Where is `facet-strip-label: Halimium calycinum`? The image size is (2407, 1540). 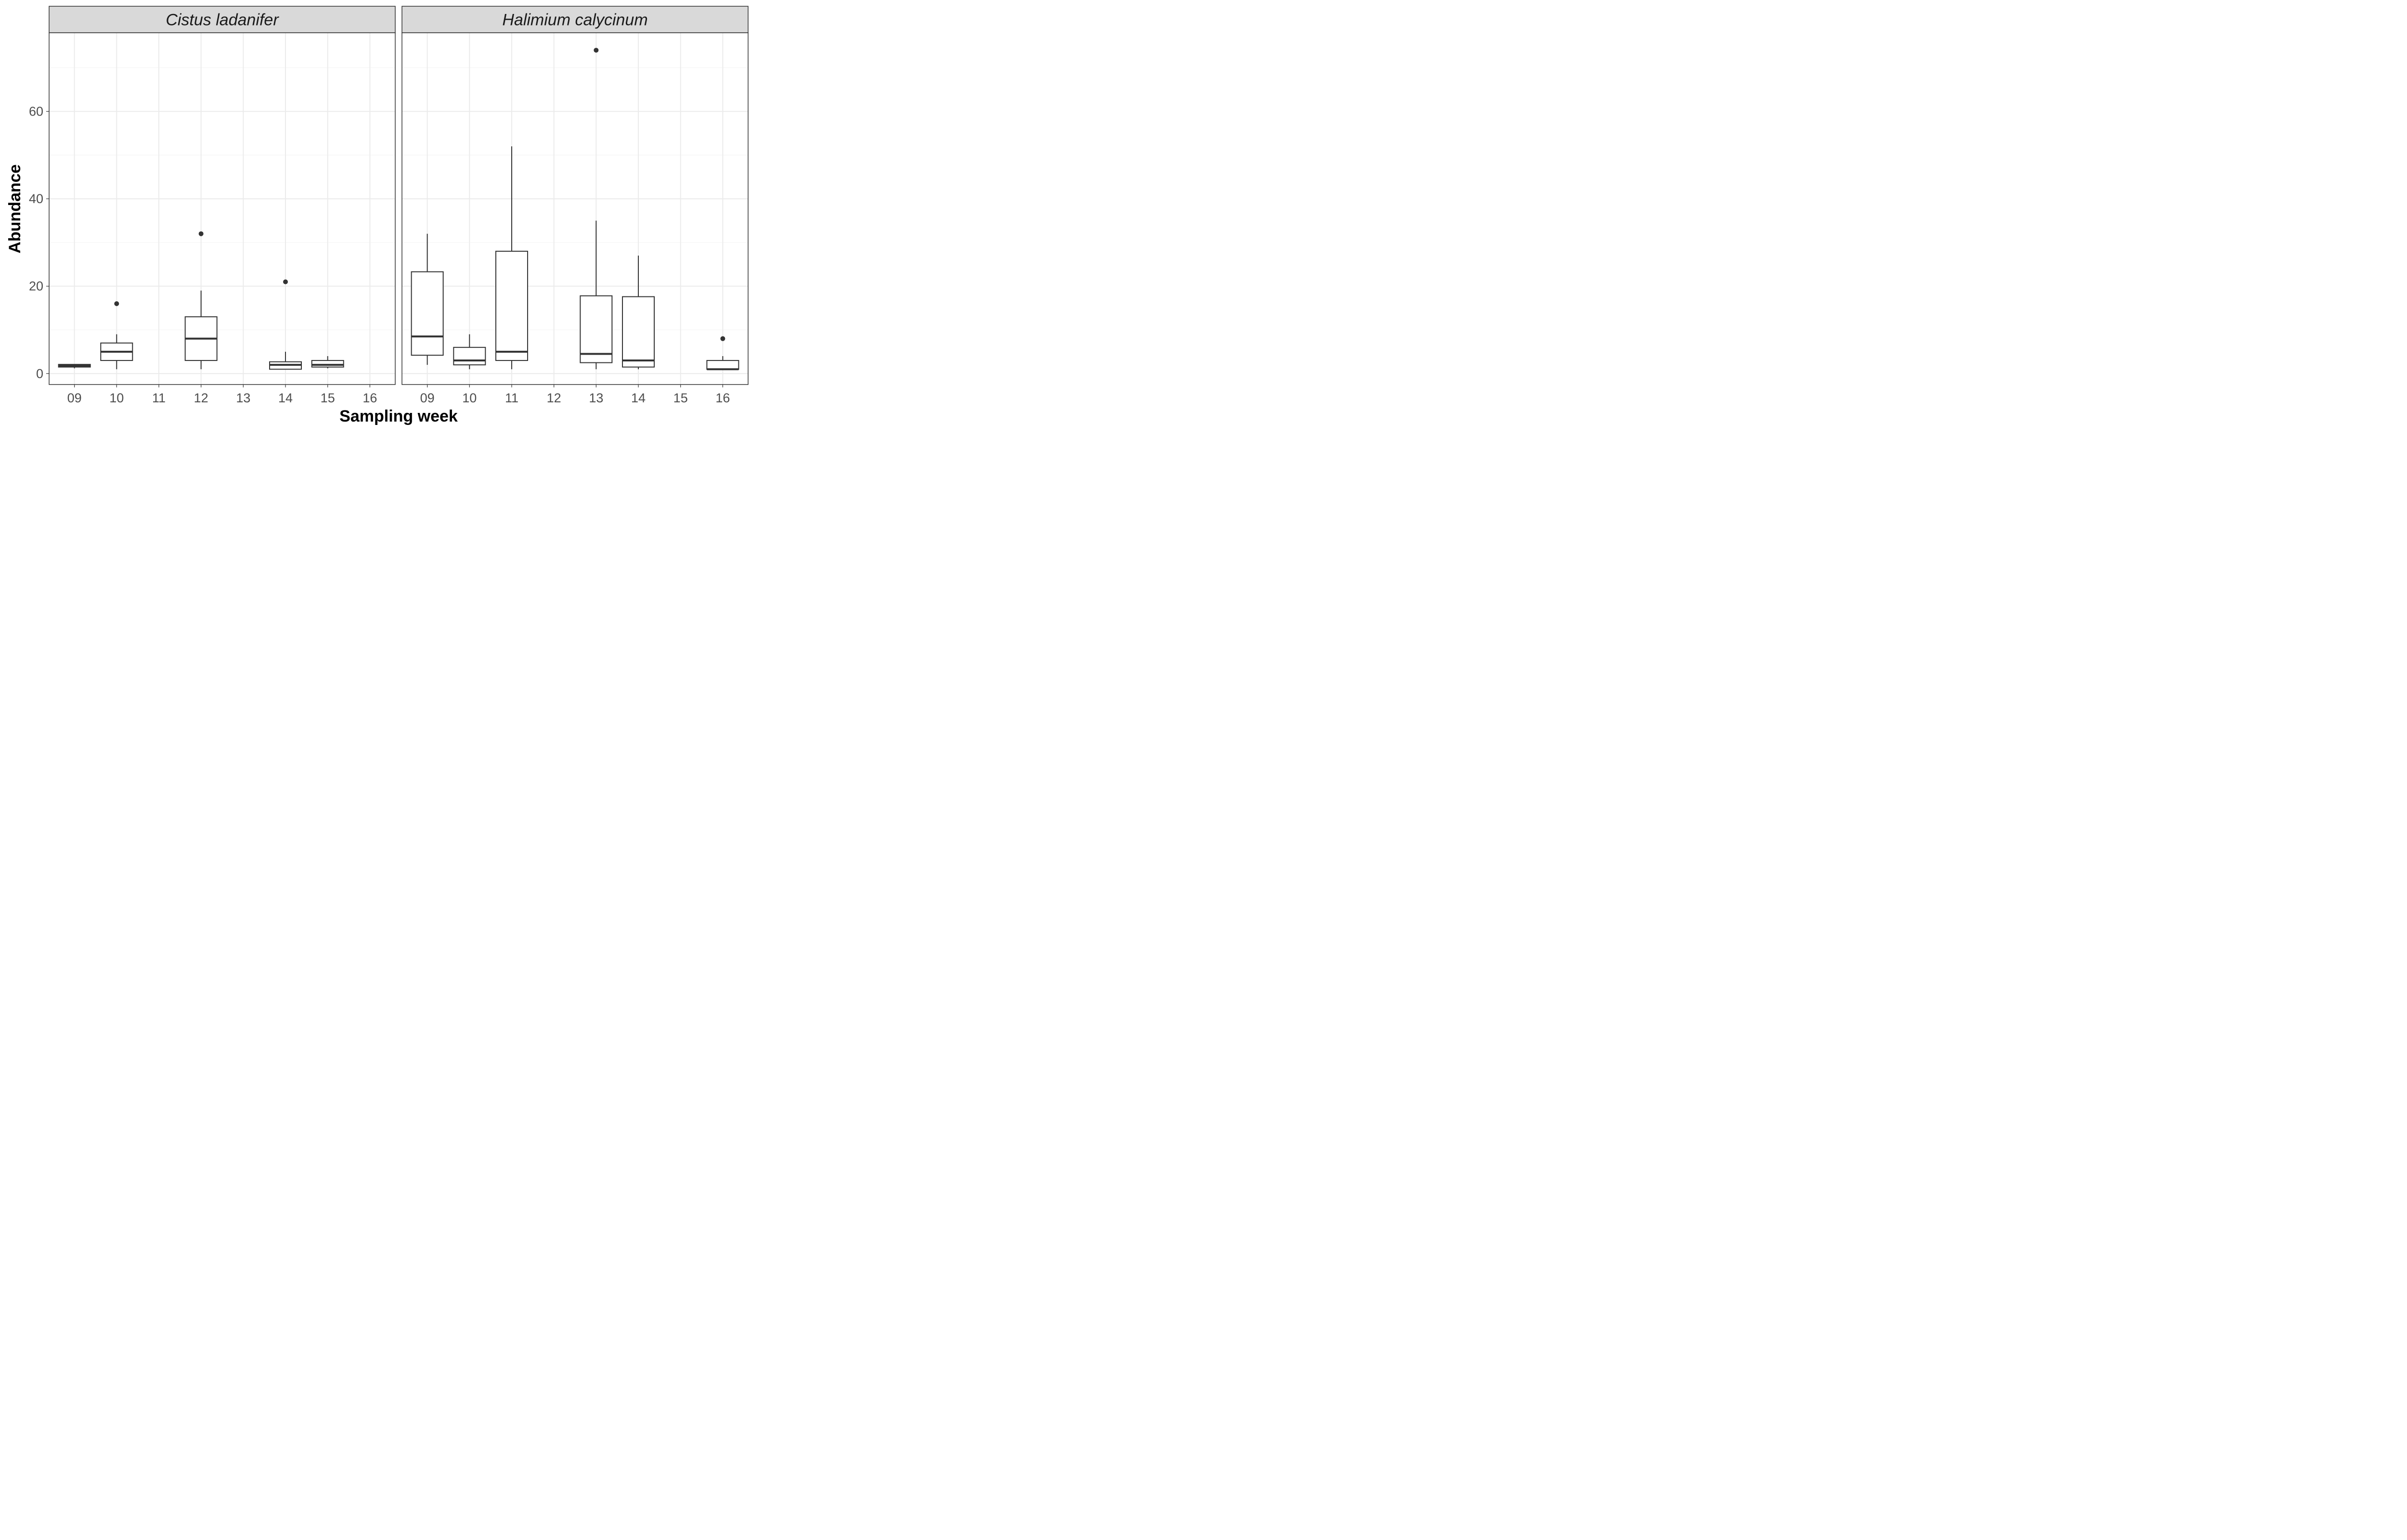
facet-strip-label: Halimium calycinum is located at coordinates (574, 20).